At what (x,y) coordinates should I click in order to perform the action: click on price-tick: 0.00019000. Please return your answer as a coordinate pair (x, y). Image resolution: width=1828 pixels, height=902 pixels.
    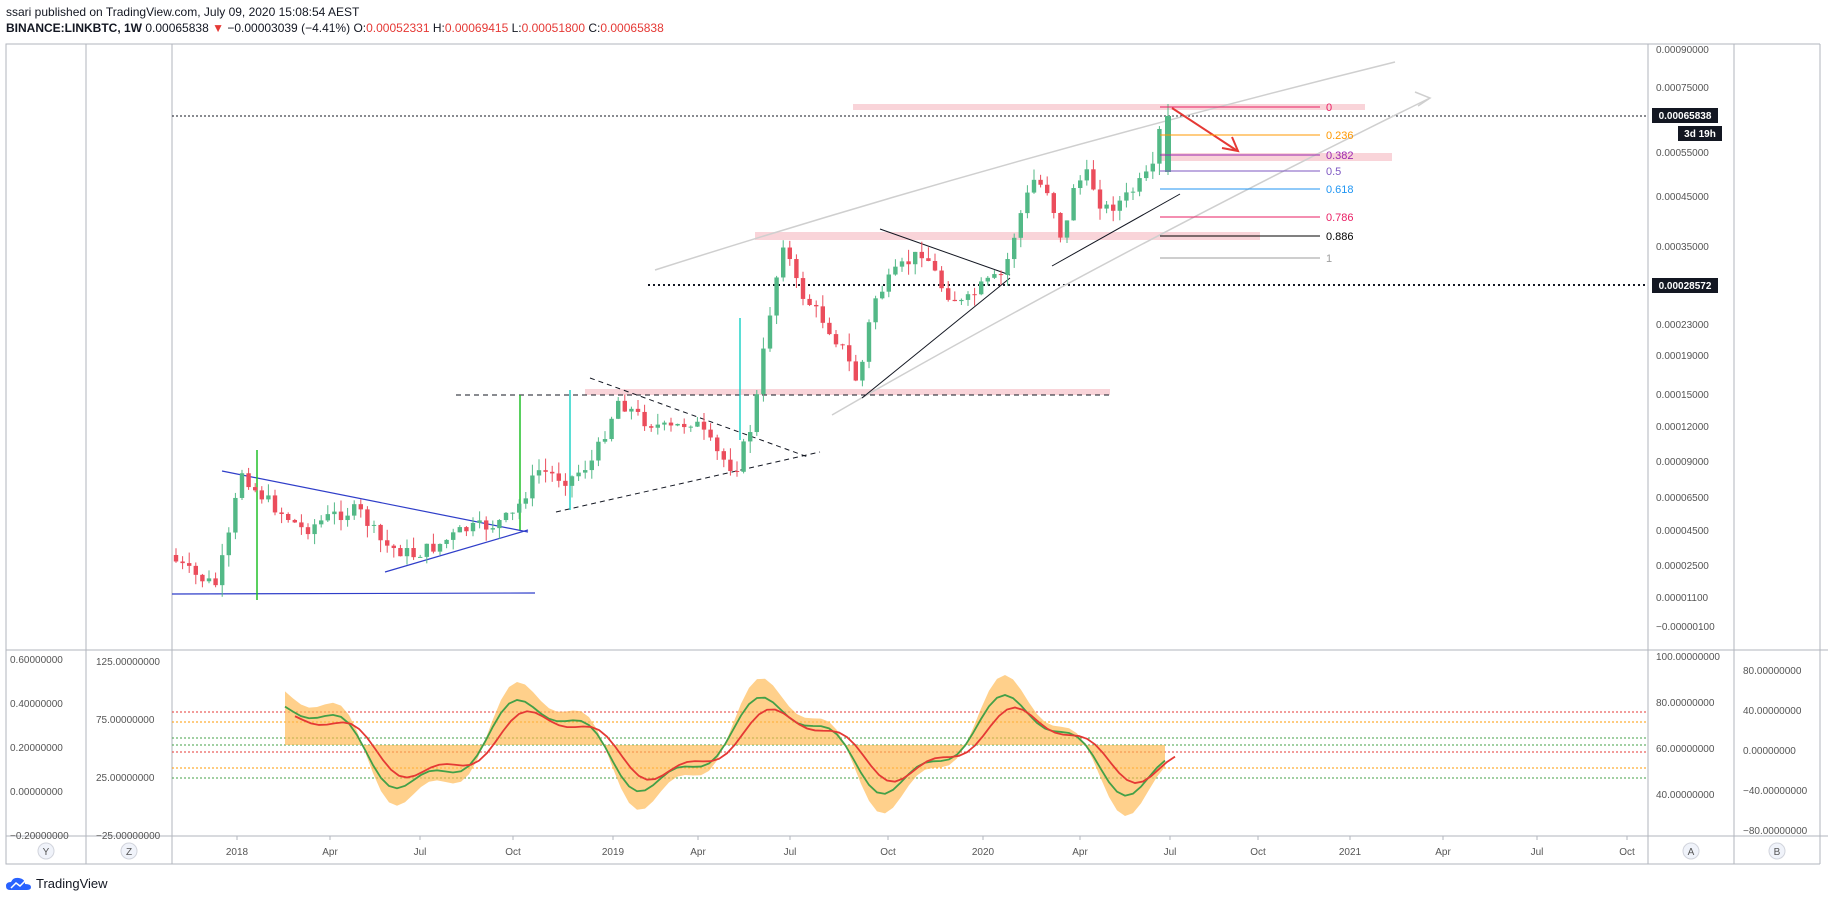
    Looking at the image, I should click on (1682, 356).